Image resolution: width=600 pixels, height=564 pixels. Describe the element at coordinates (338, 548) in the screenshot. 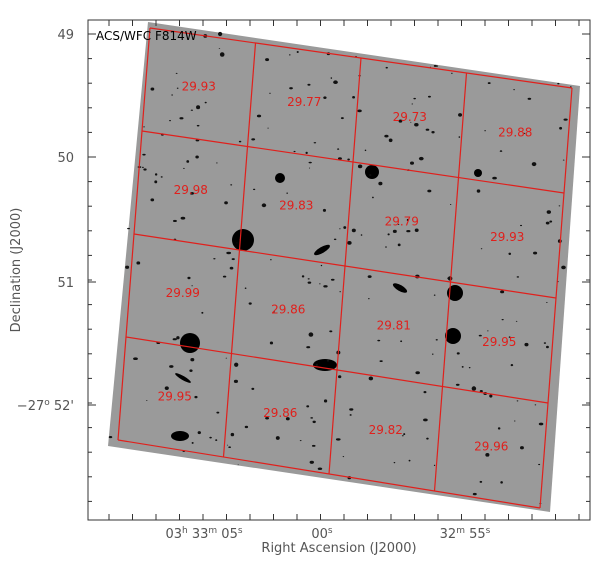

I see `x-axis-title: Right Ascension (J2000)` at that location.